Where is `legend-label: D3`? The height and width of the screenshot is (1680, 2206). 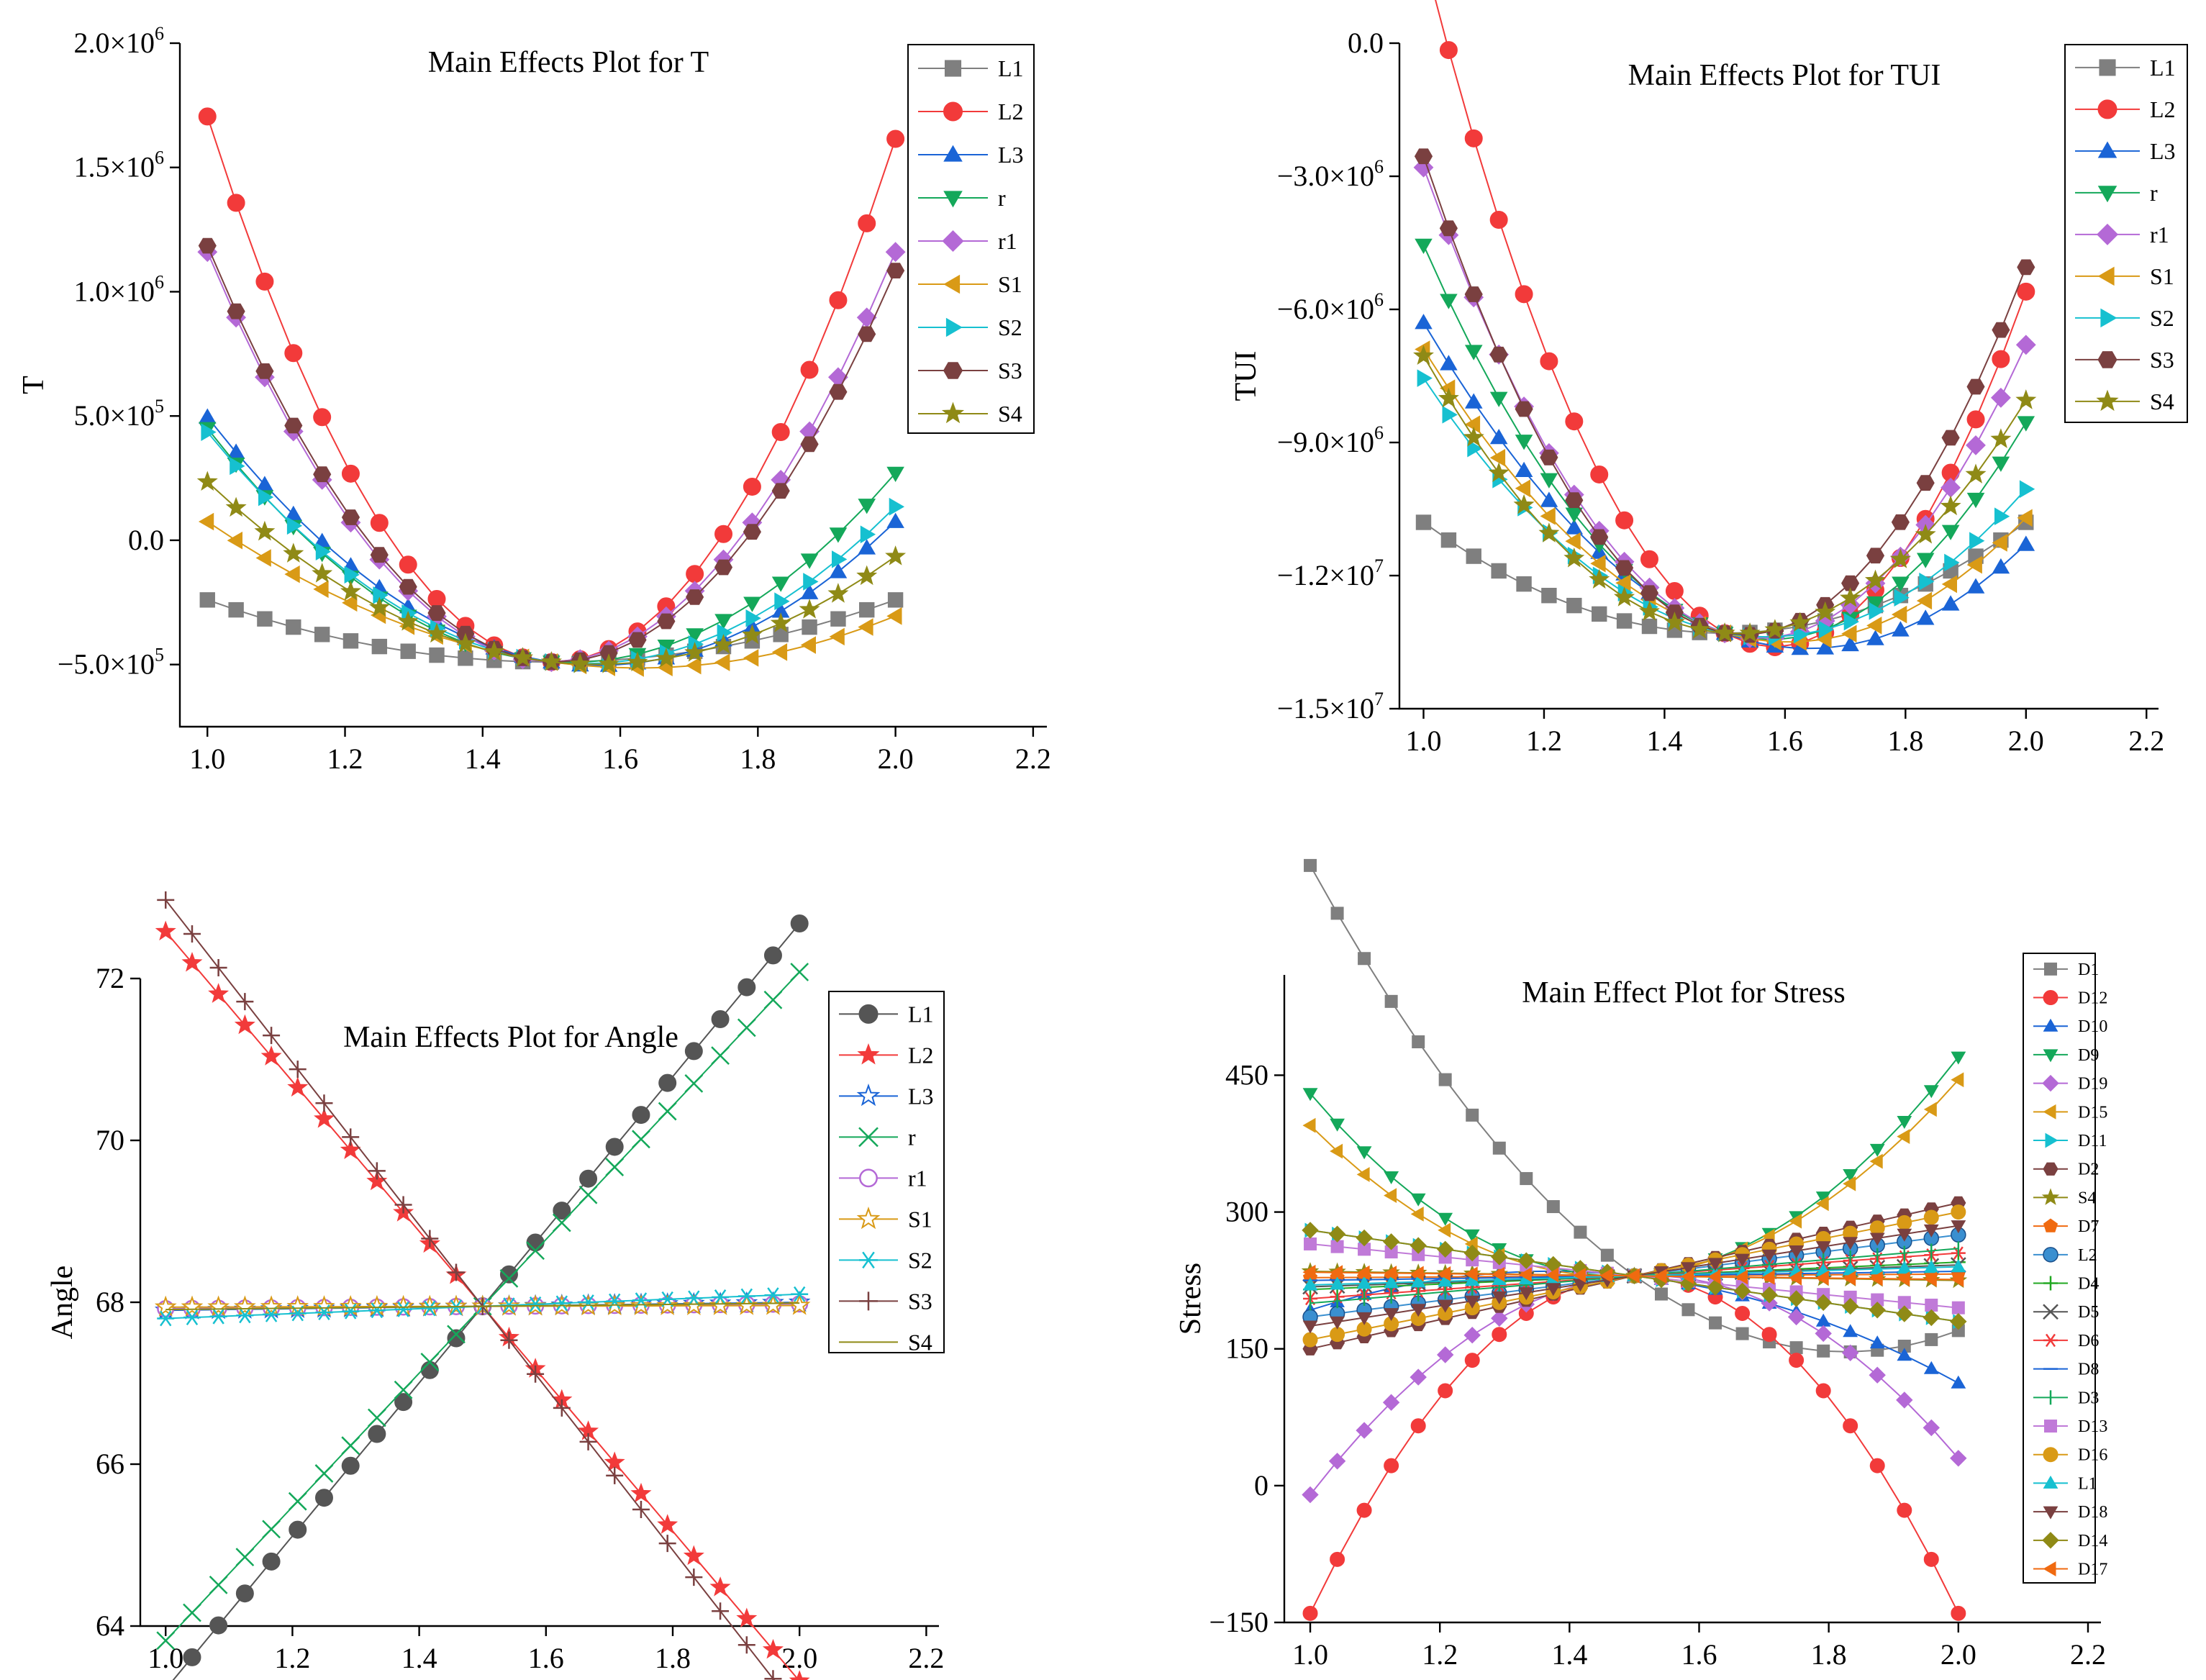
legend-label: D3 is located at coordinates (2088, 1398).